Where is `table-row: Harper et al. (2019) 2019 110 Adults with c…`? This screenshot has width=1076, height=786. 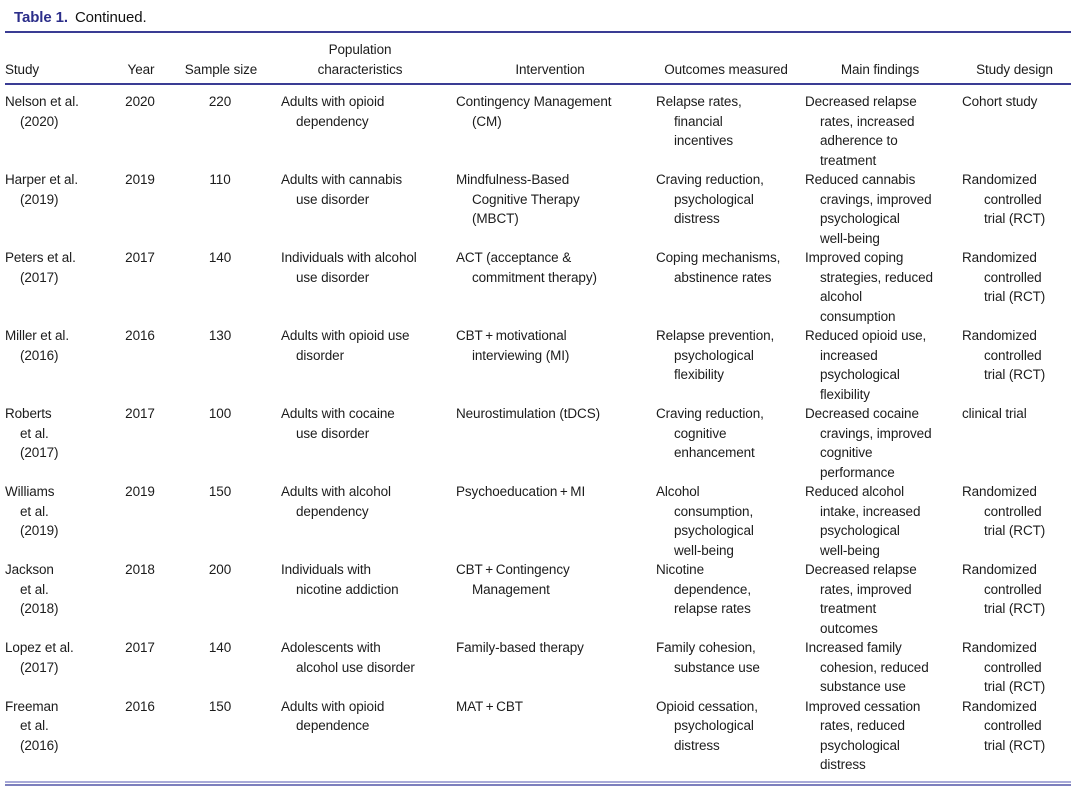 table-row: Harper et al. (2019) 2019 110 Adults with c… is located at coordinates (538, 209).